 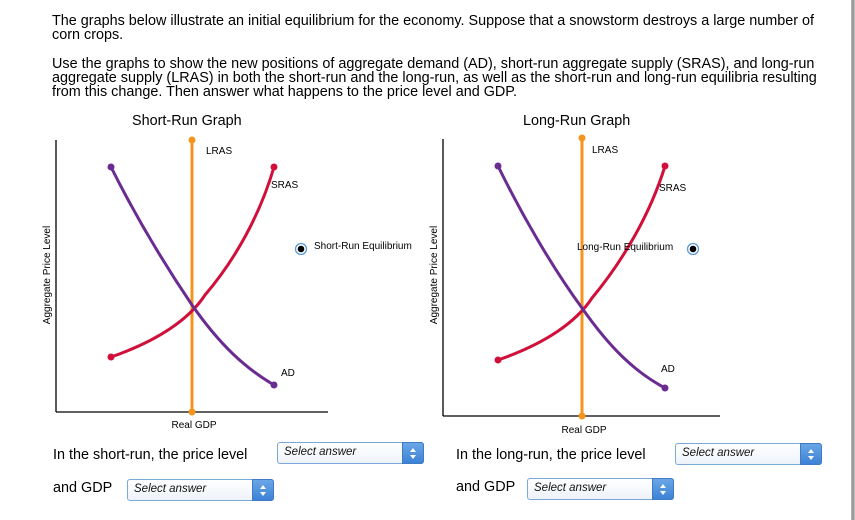 What do you see at coordinates (668, 369) in the screenshot?
I see `long-run-ad-label: AD` at bounding box center [668, 369].